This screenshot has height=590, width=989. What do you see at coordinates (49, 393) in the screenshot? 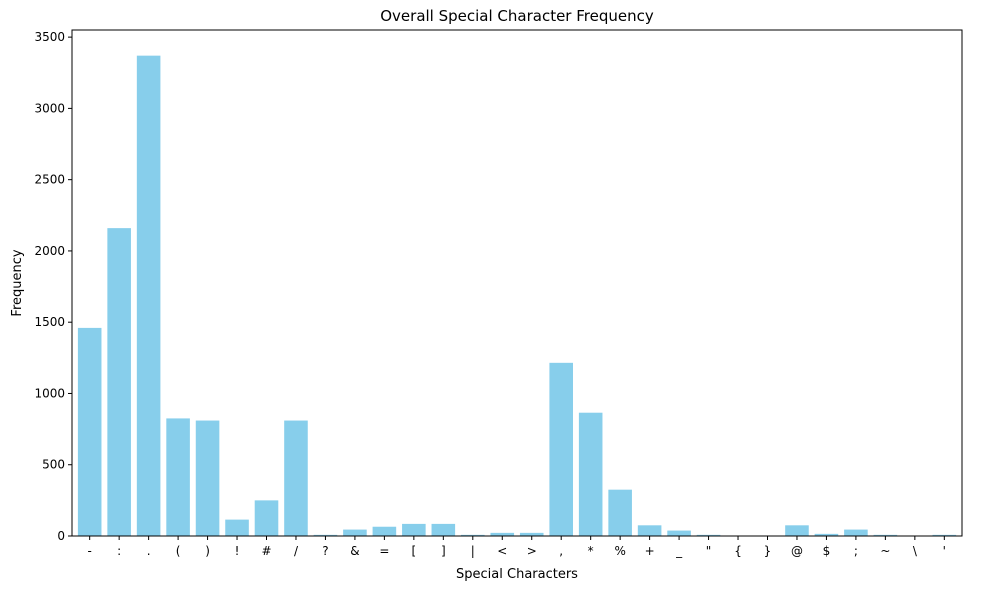
I see `y-tick-label-2: 1000` at bounding box center [49, 393].